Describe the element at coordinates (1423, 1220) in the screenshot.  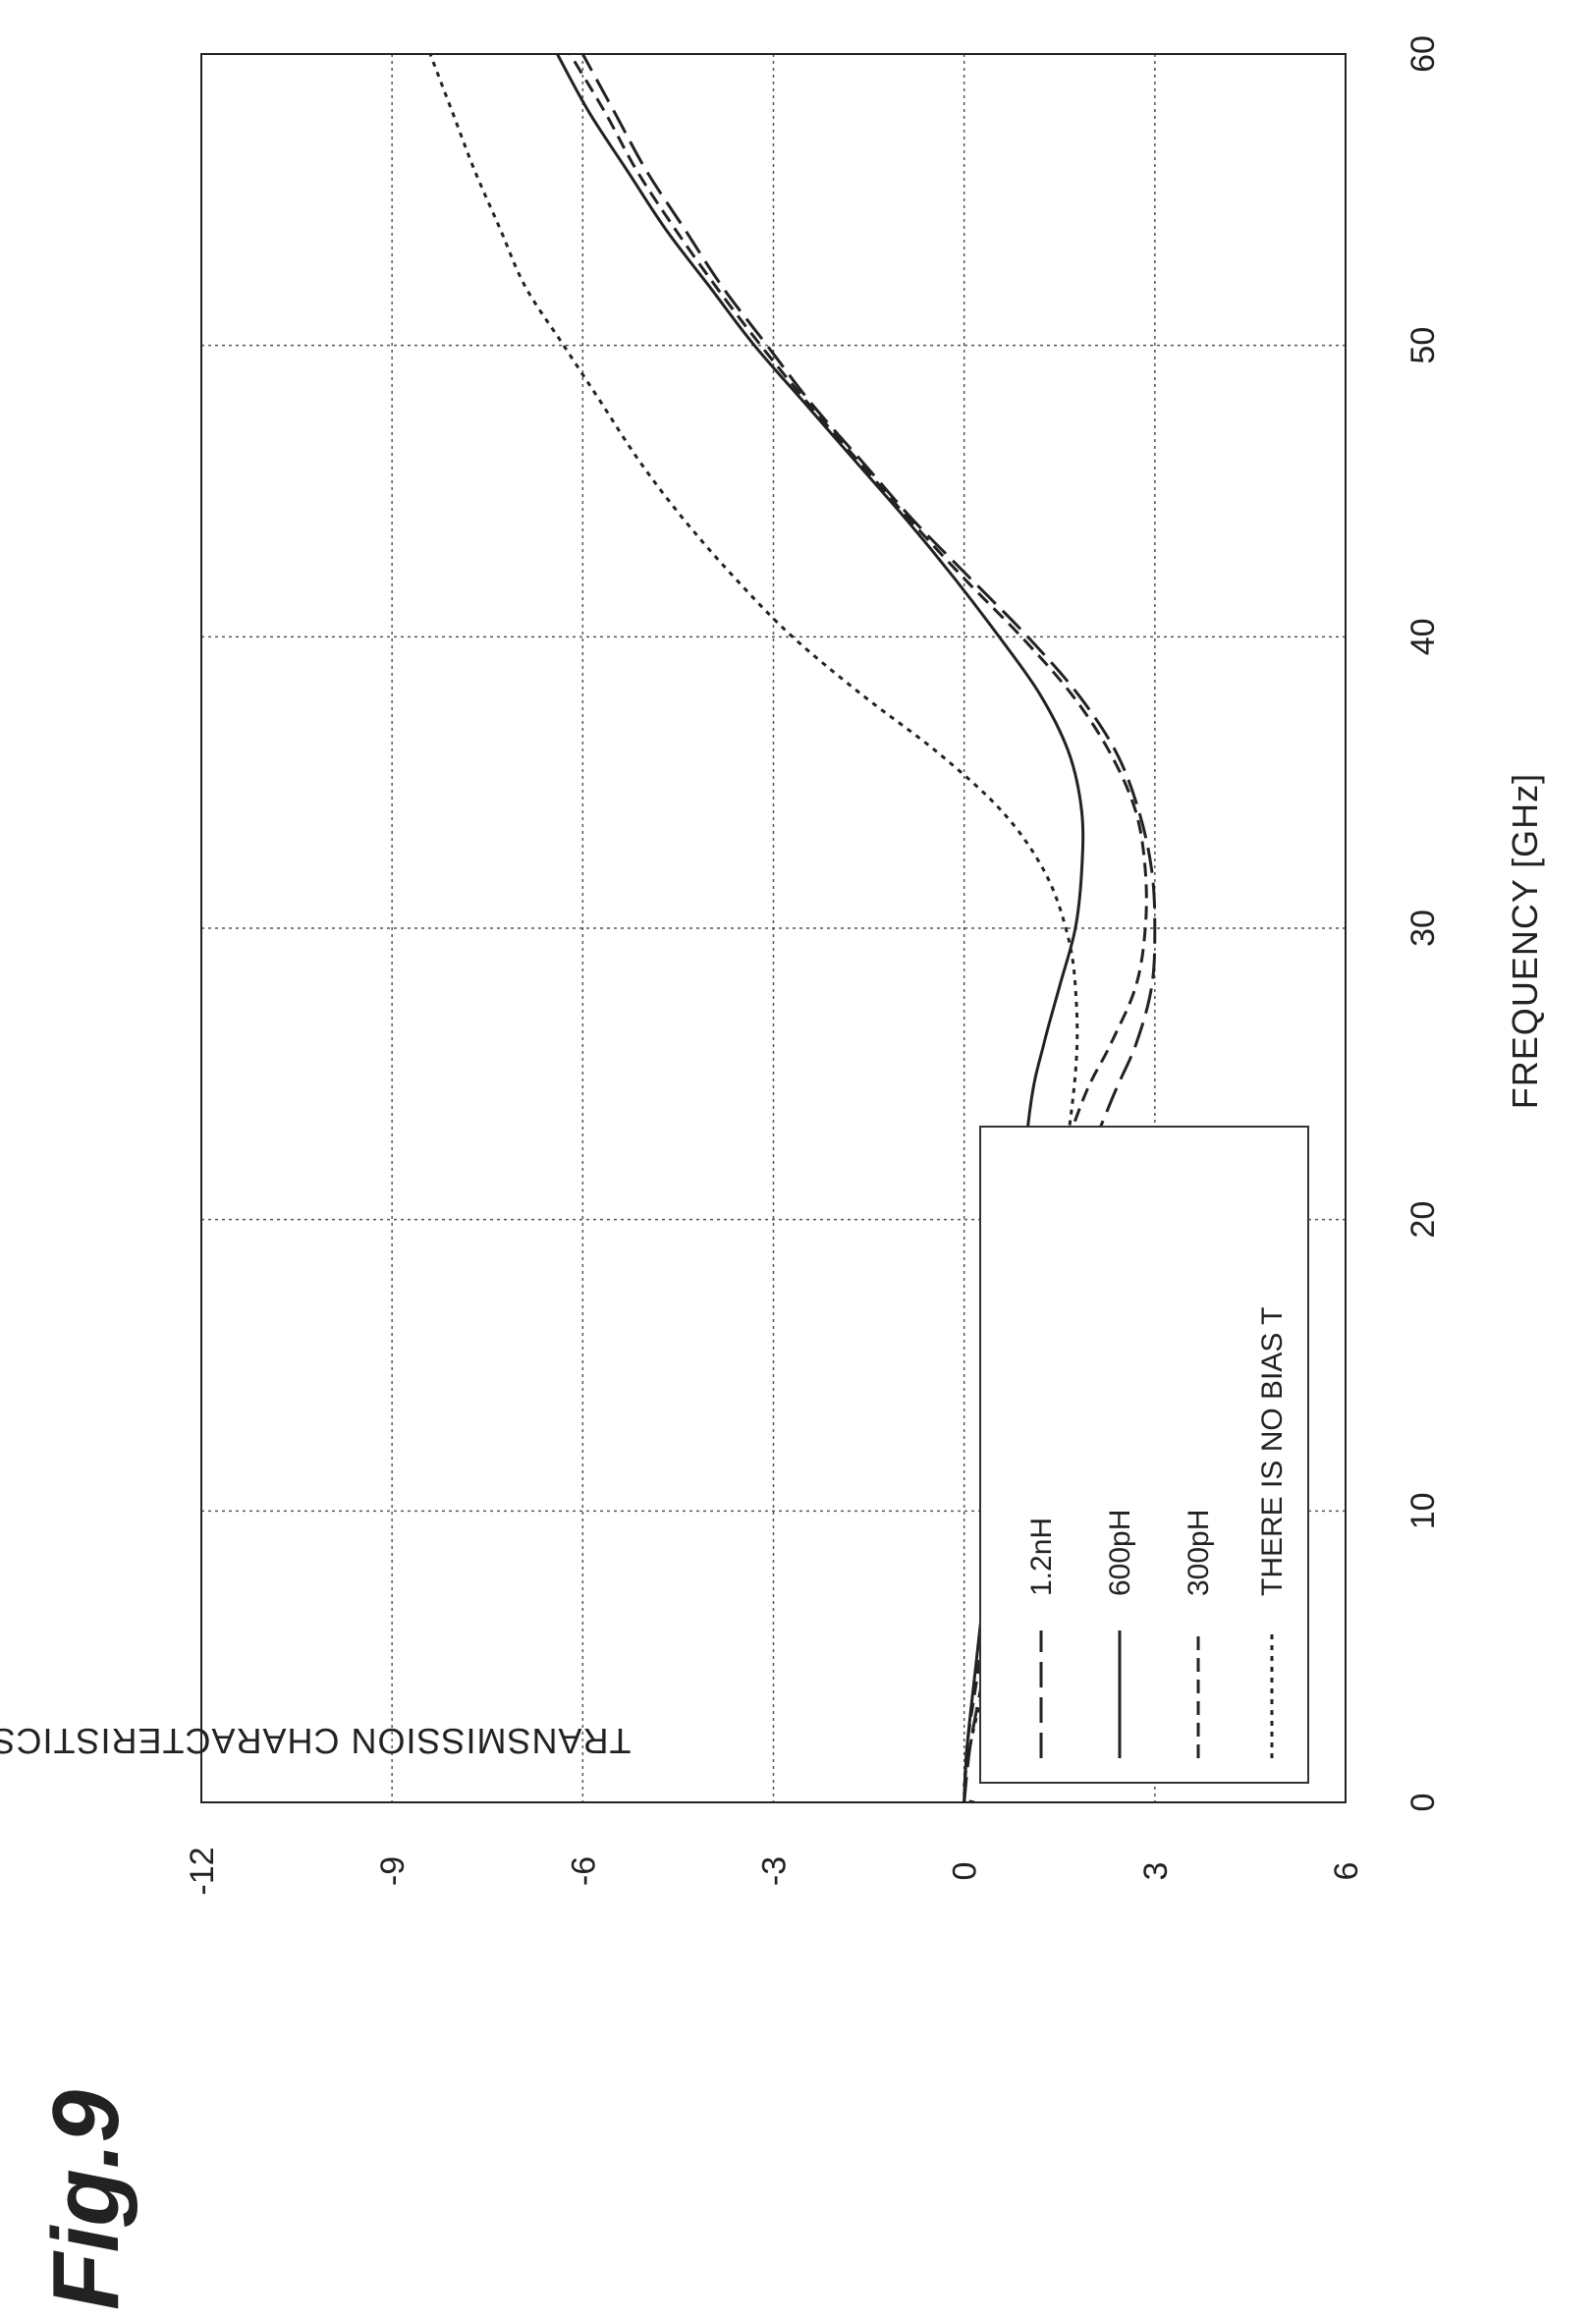
I see `x-tick-label: 20` at that location.